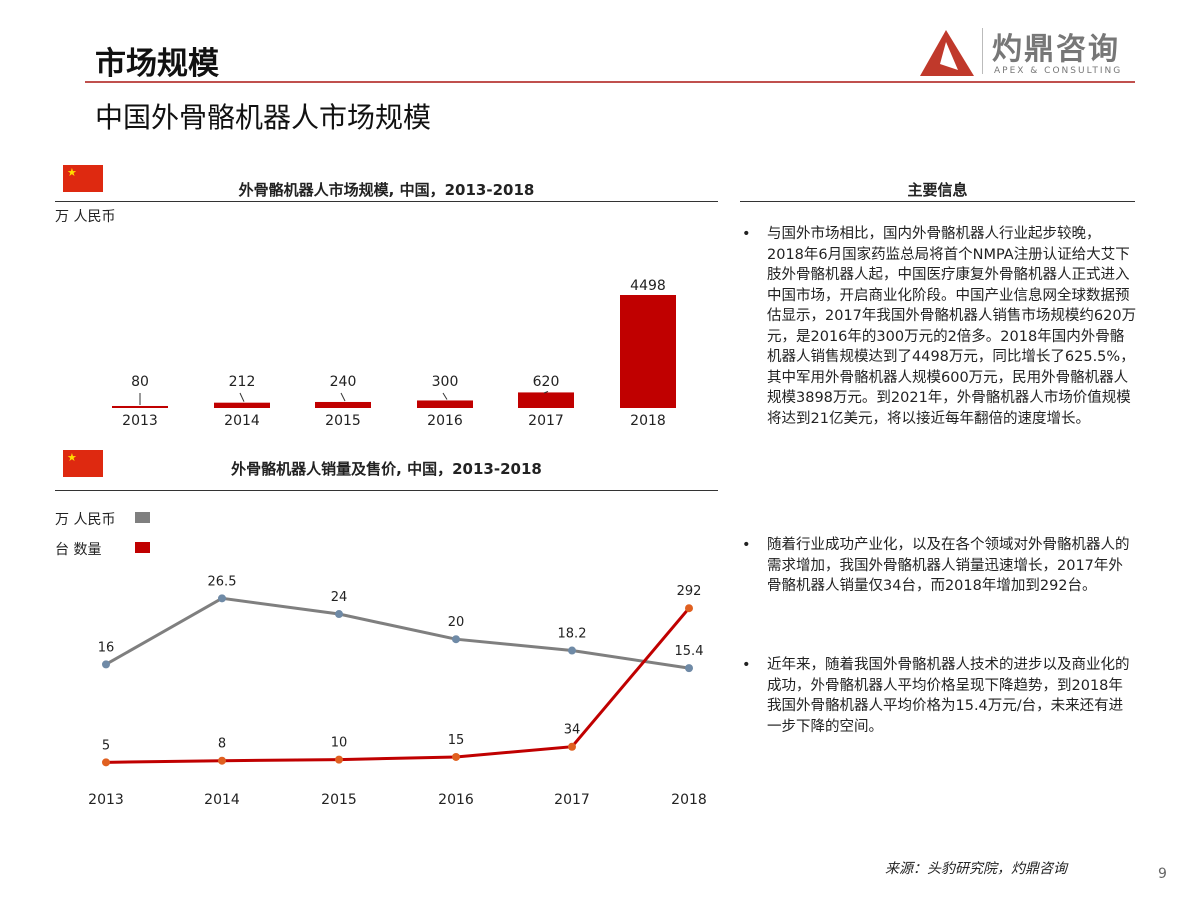 This screenshot has width=1200, height=900. I want to click on data-label: 300, so click(445, 382).